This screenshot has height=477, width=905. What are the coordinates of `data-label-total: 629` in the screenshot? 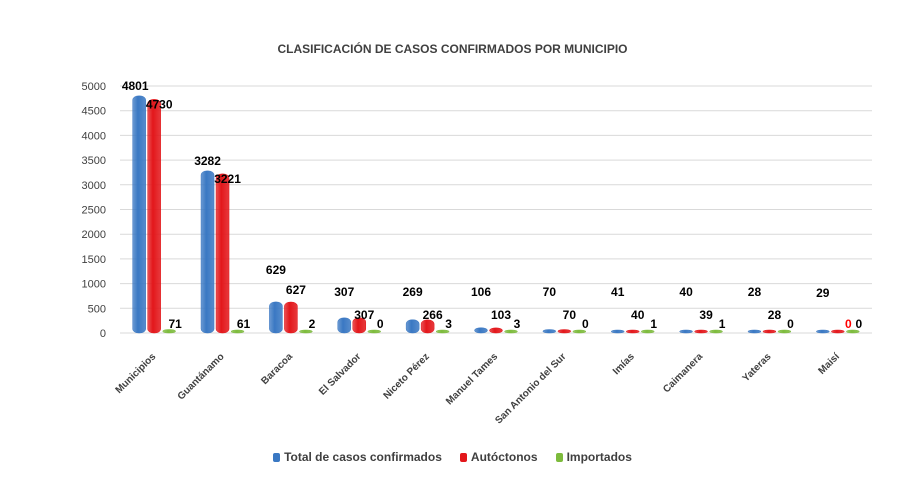 It's located at (276, 270).